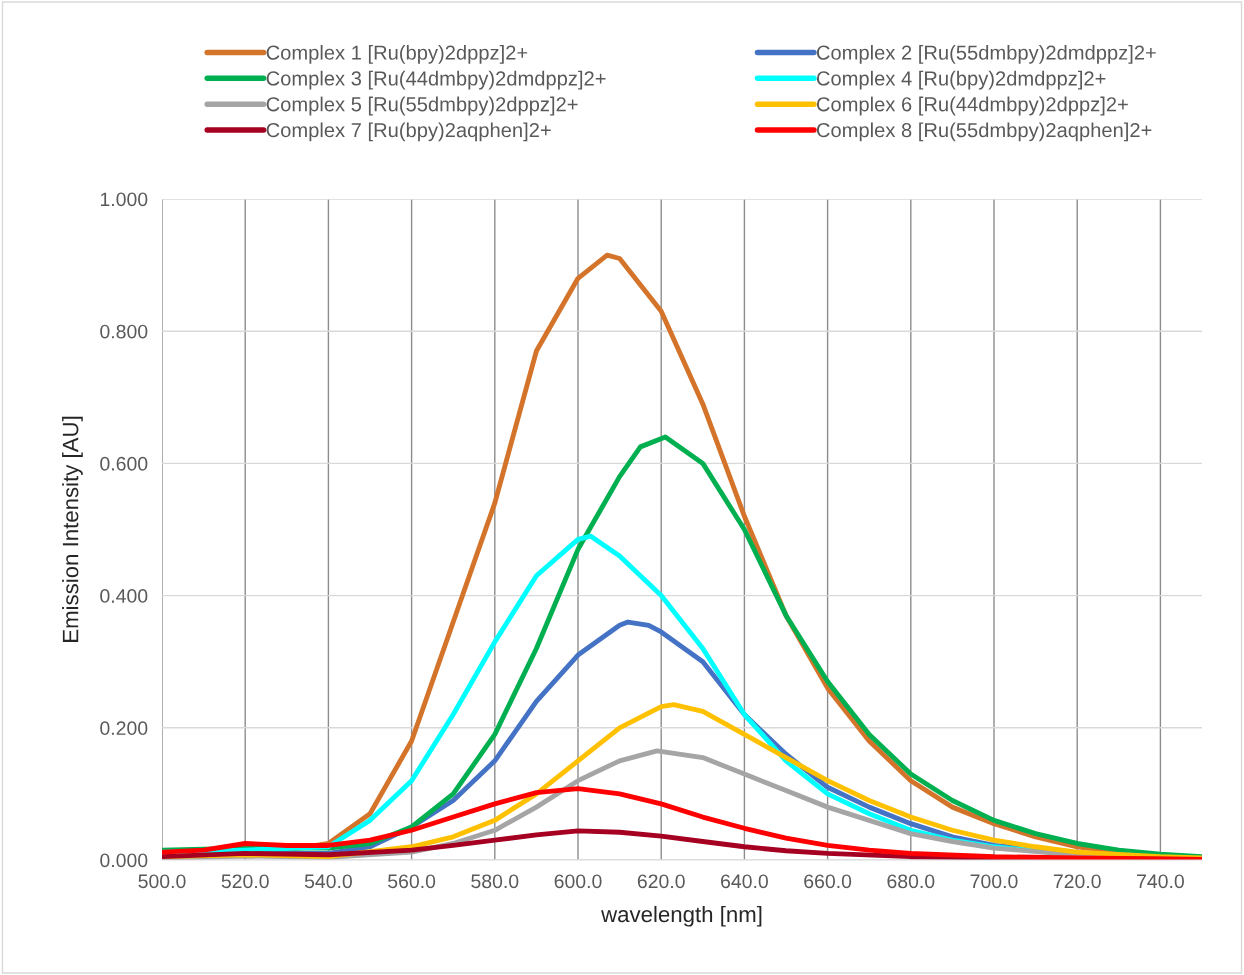 The width and height of the screenshot is (1244, 975). I want to click on legend-label: Complex 1 [Ru(bpy)2dppz]2+, so click(397, 54).